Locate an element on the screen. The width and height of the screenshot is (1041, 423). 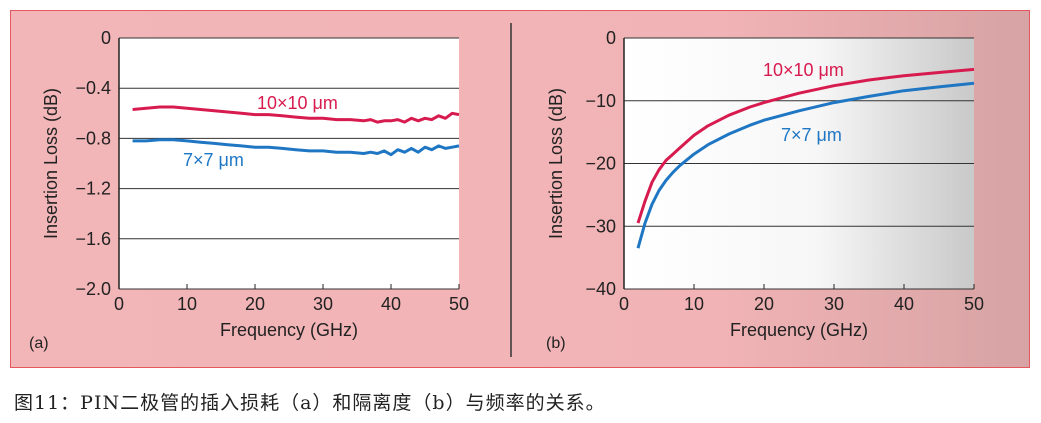
x-axis-title-a: Frequency (GHz) is located at coordinates (289, 330).